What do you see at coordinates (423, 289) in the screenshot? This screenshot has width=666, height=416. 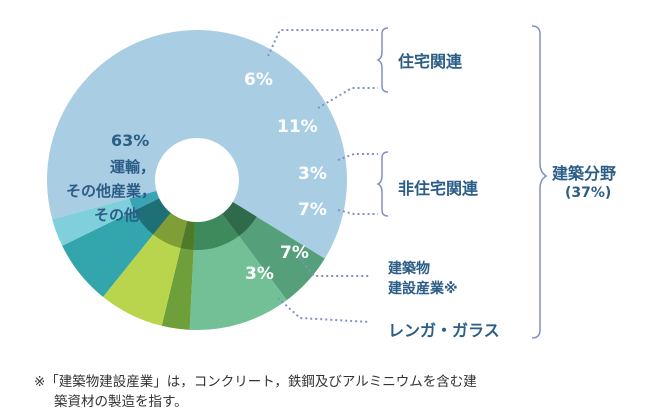 I see `group-label-construction-line2: 建設産業※` at bounding box center [423, 289].